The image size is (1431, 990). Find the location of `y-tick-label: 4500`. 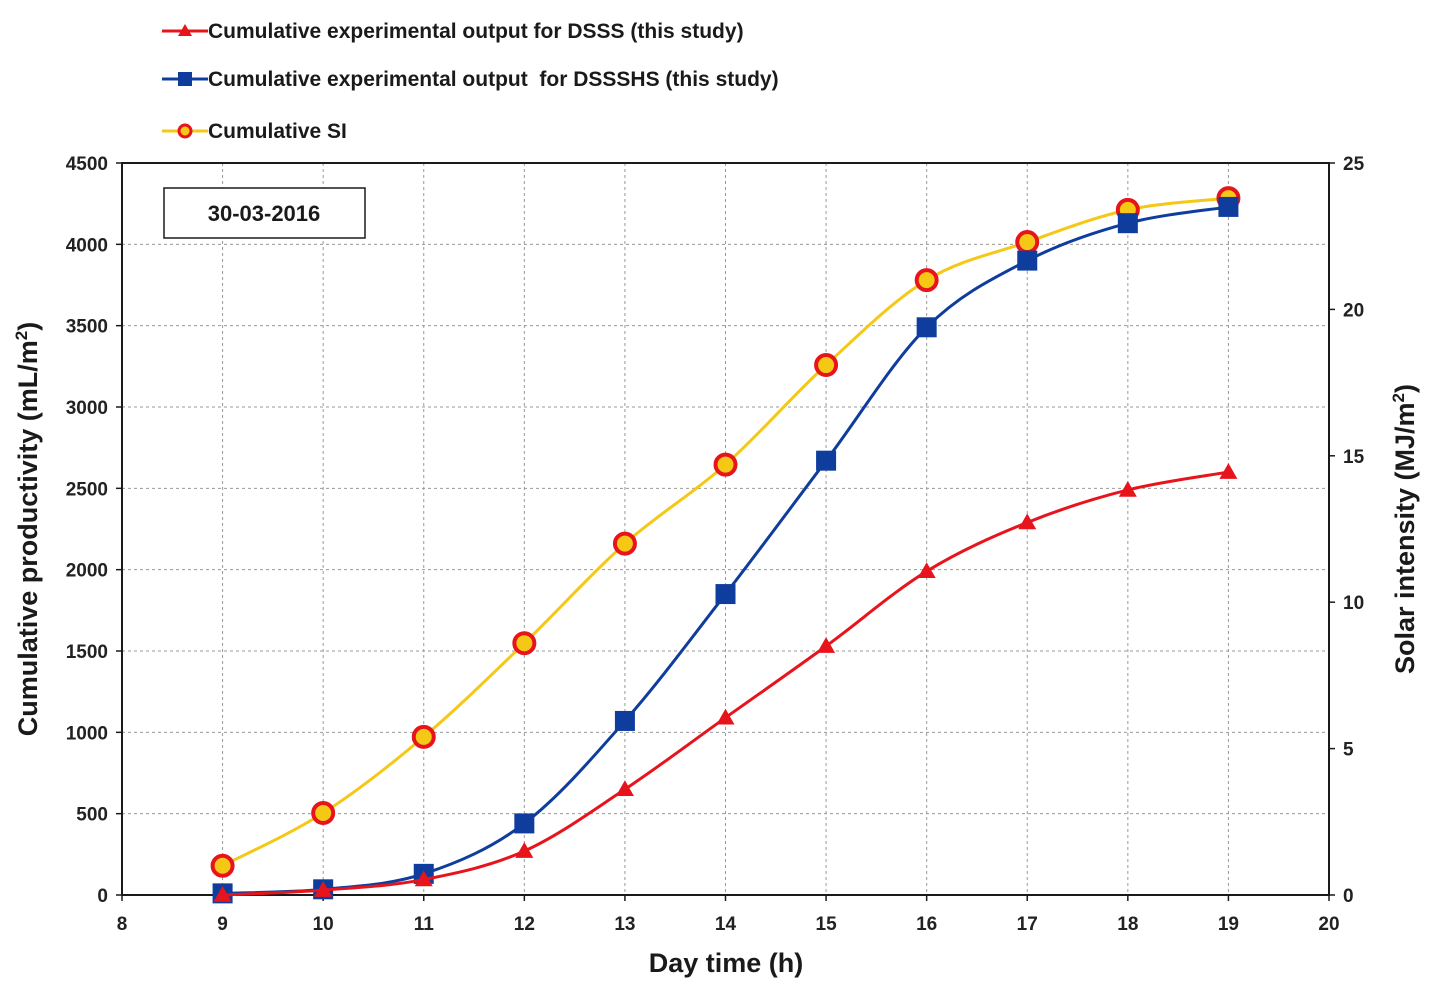

y-tick-label: 4500 is located at coordinates (87, 164).